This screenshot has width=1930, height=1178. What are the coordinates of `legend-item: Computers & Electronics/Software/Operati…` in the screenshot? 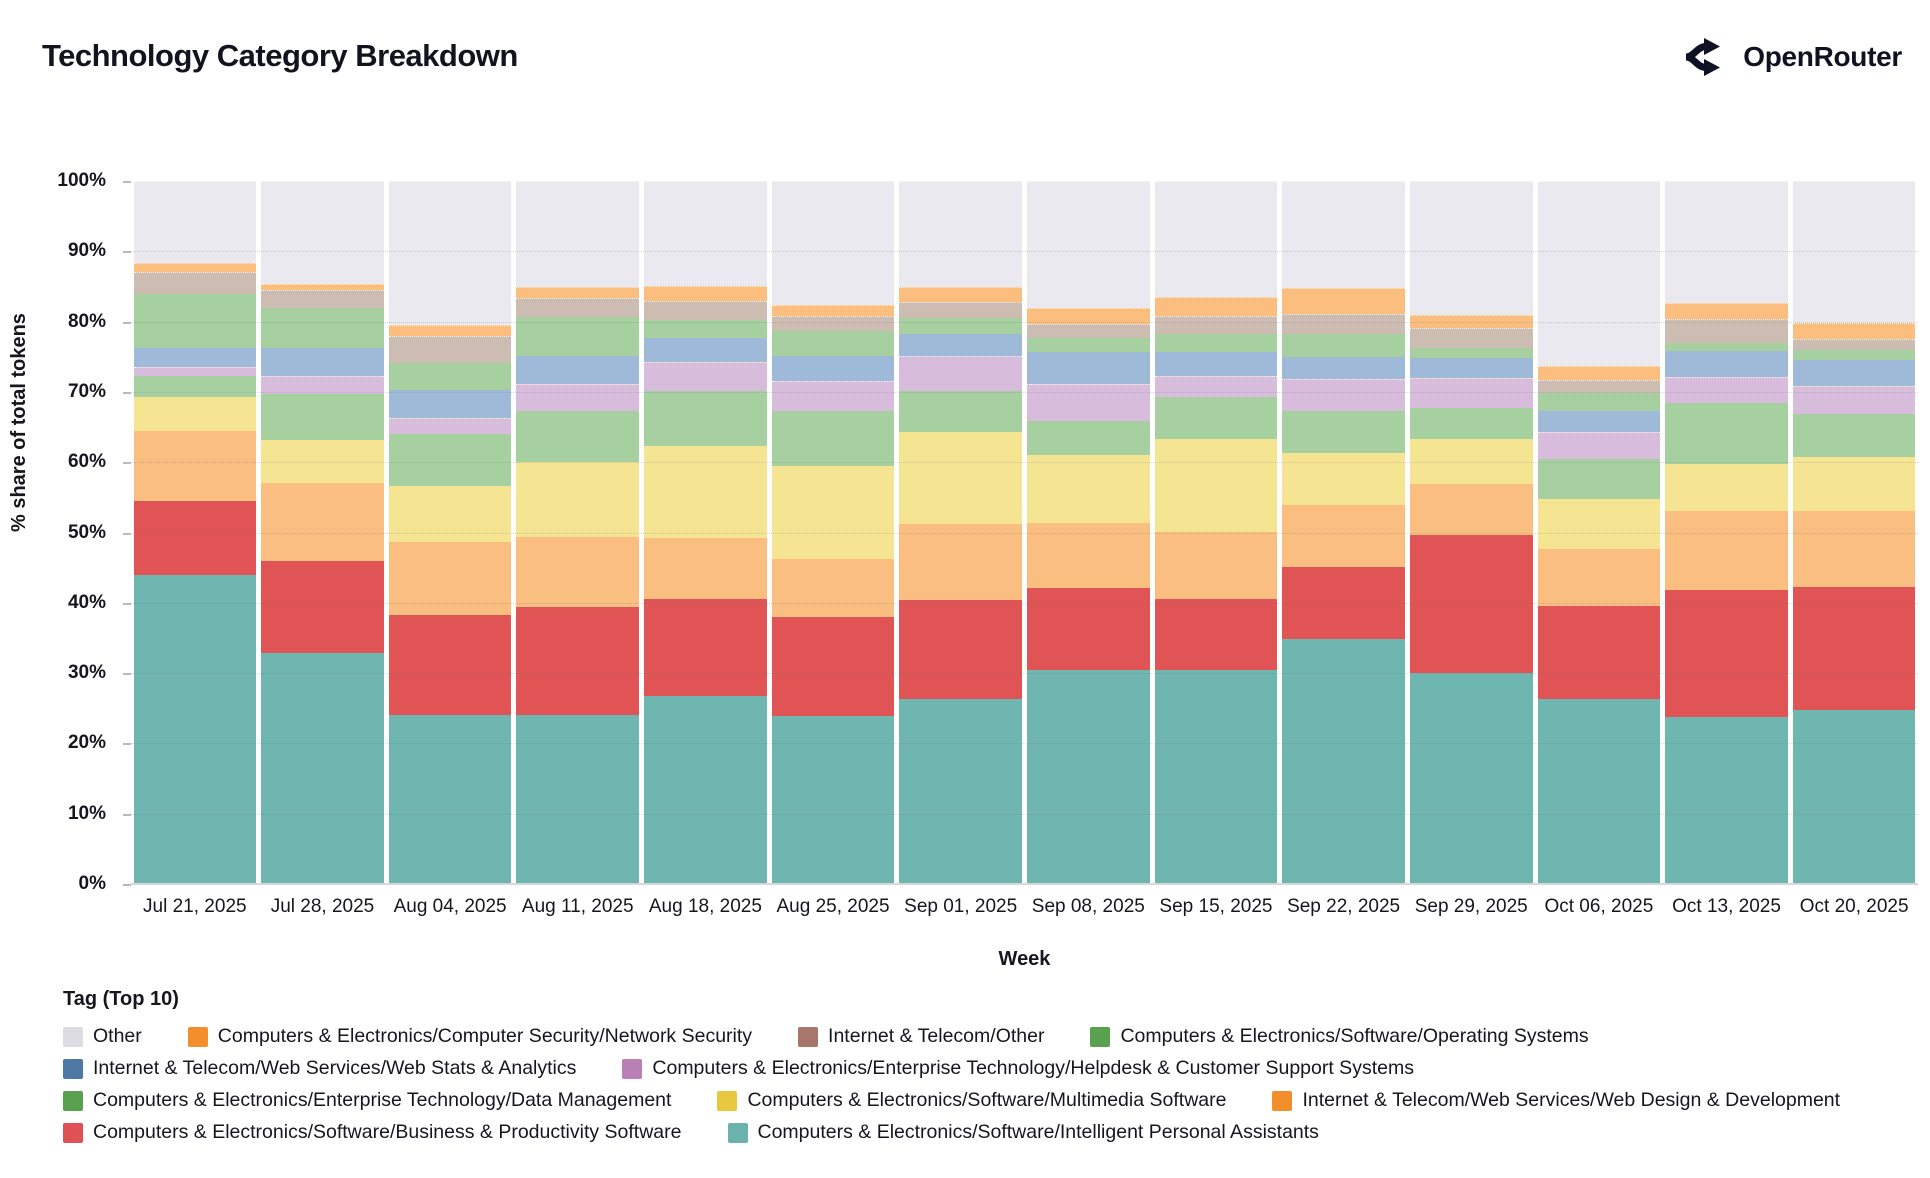 It's located at (1339, 1036).